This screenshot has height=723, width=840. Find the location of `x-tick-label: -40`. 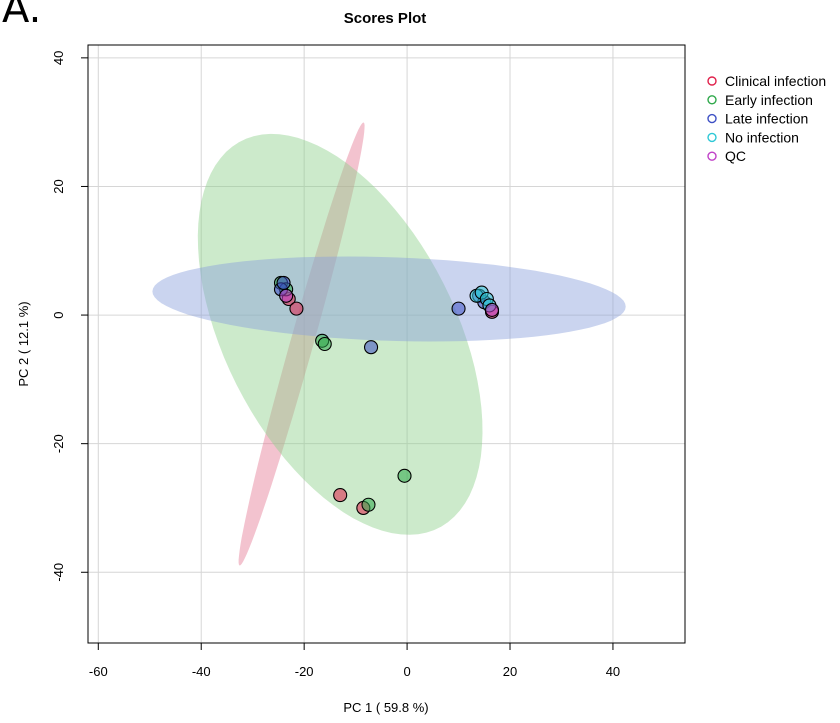

x-tick-label: -40 is located at coordinates (201, 671).